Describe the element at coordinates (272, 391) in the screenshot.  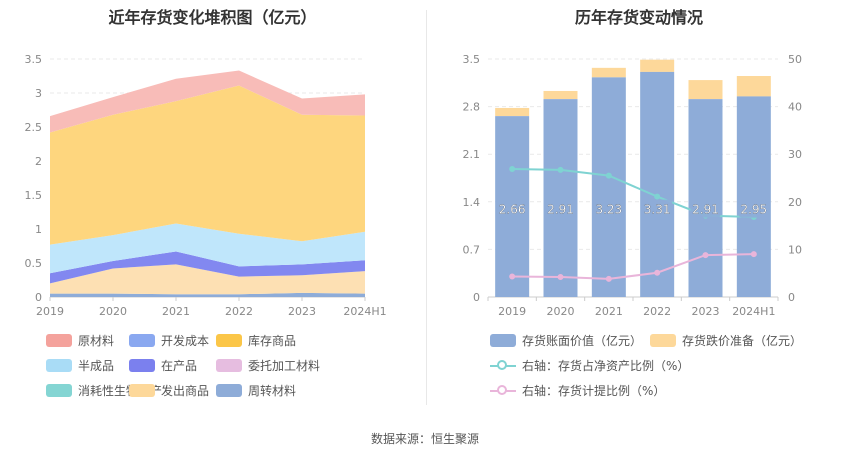
I see `legend-label: 周转材料` at that location.